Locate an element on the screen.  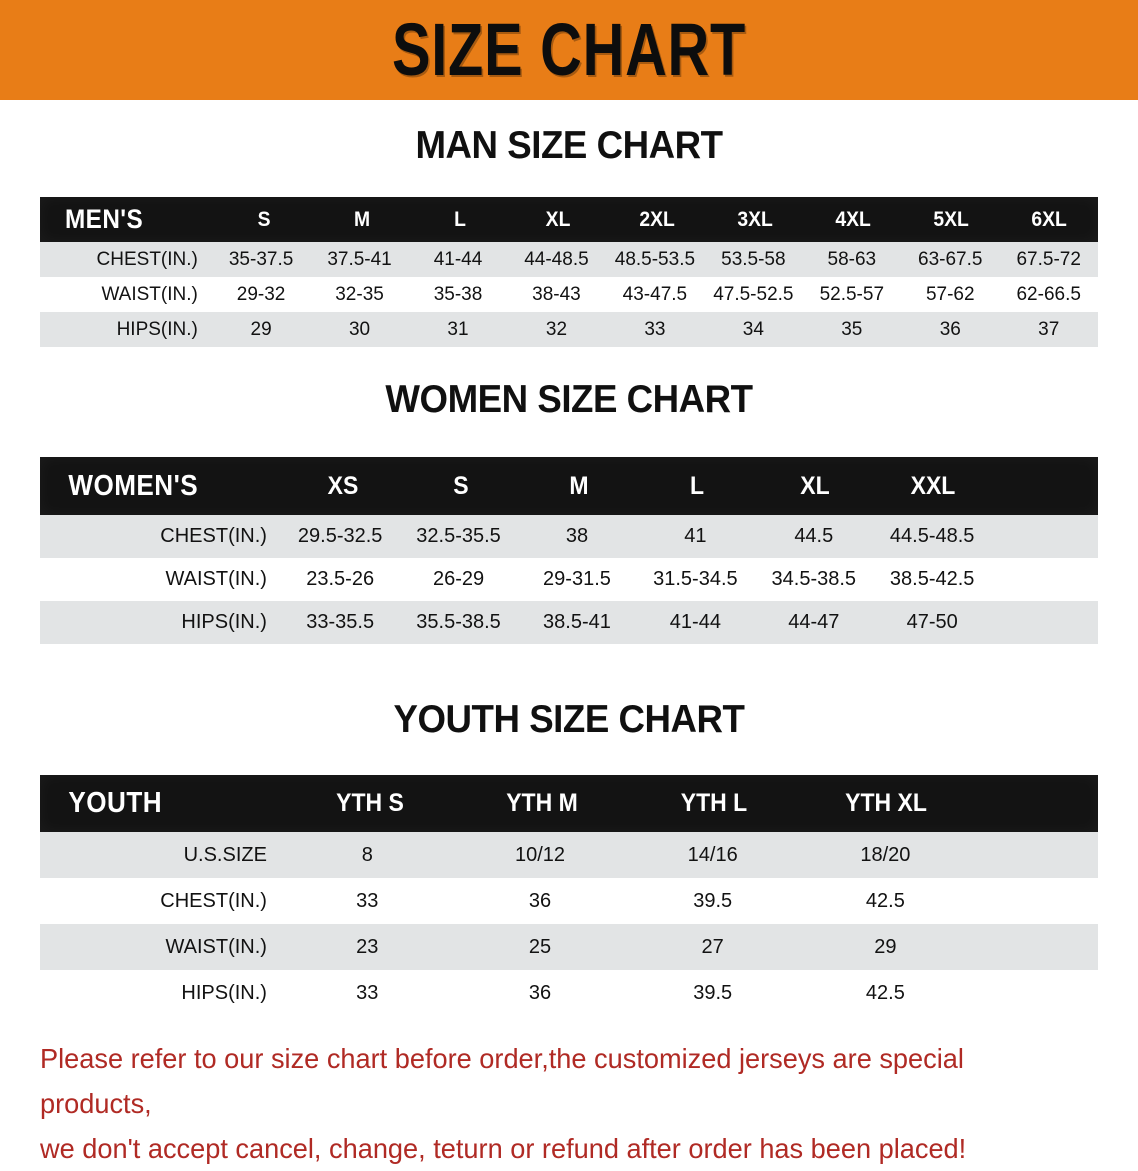
women-header-l: L is located at coordinates (696, 485).